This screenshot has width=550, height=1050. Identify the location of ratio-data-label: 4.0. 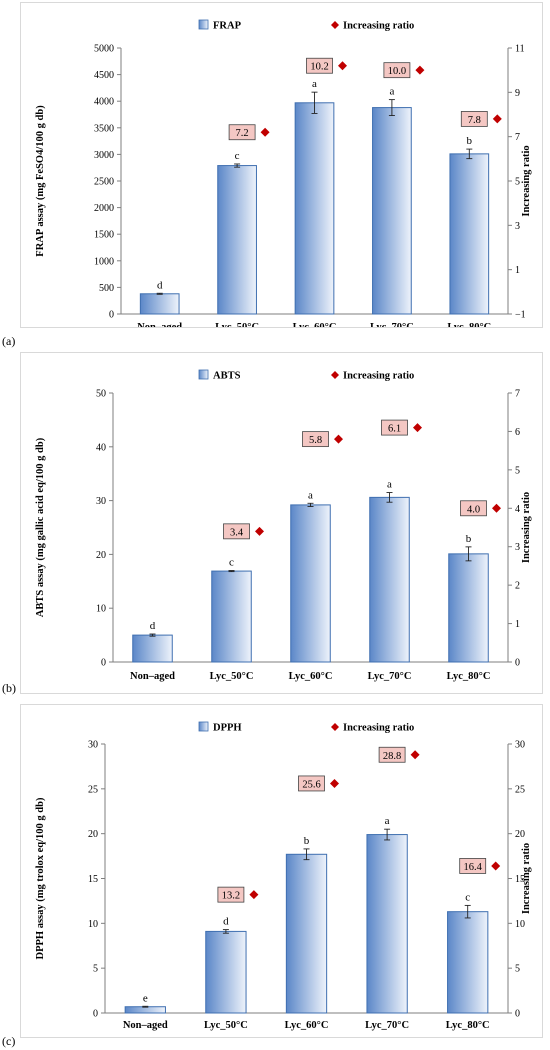
(473, 509).